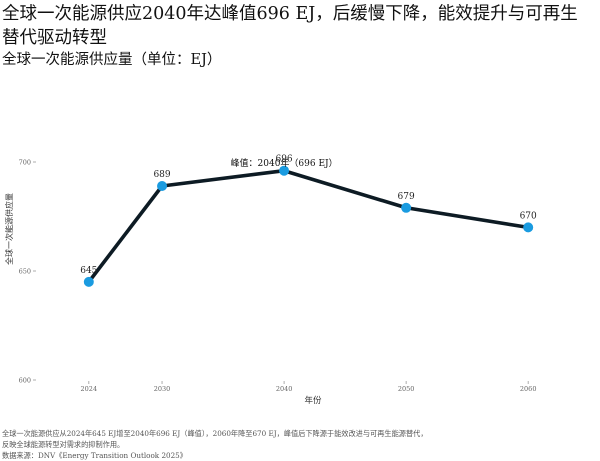  What do you see at coordinates (63, 444) in the screenshot?
I see `caption-line-2: 反映全球能源转型对需求的抑制作用。` at bounding box center [63, 444].